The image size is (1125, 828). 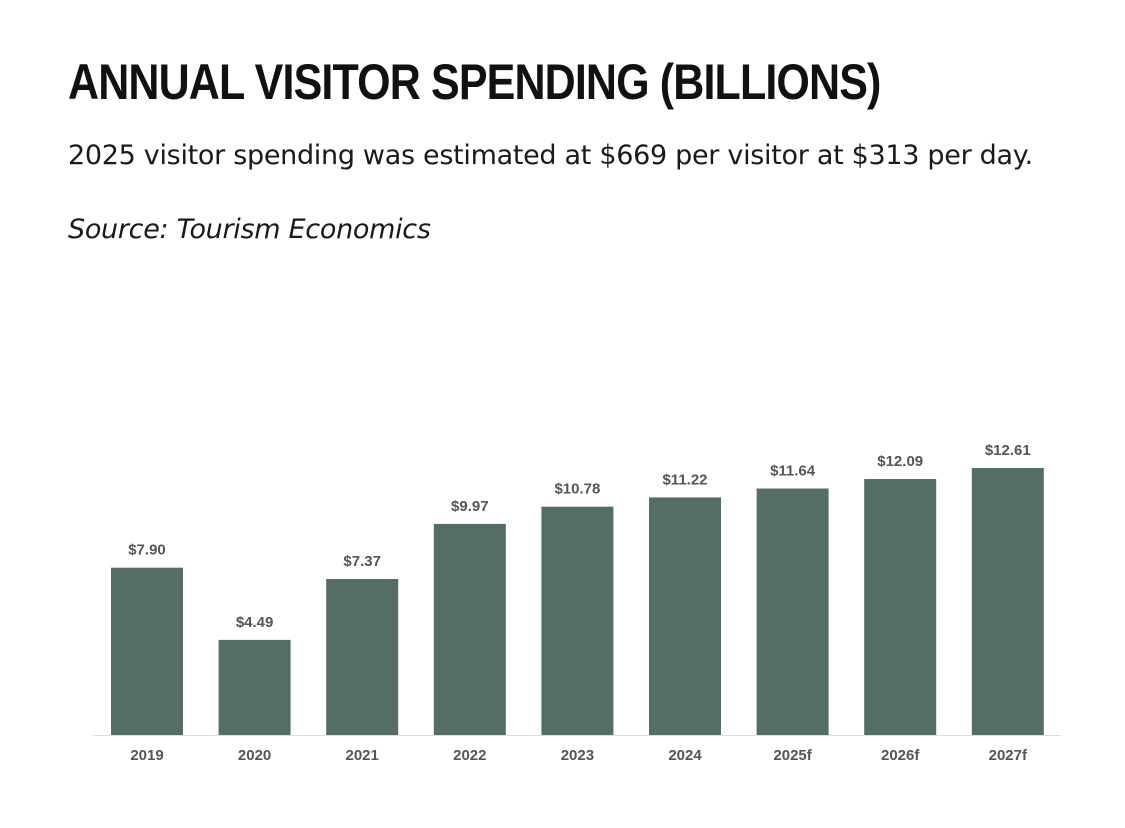 What do you see at coordinates (792, 611) in the screenshot?
I see `bar-2025f` at bounding box center [792, 611].